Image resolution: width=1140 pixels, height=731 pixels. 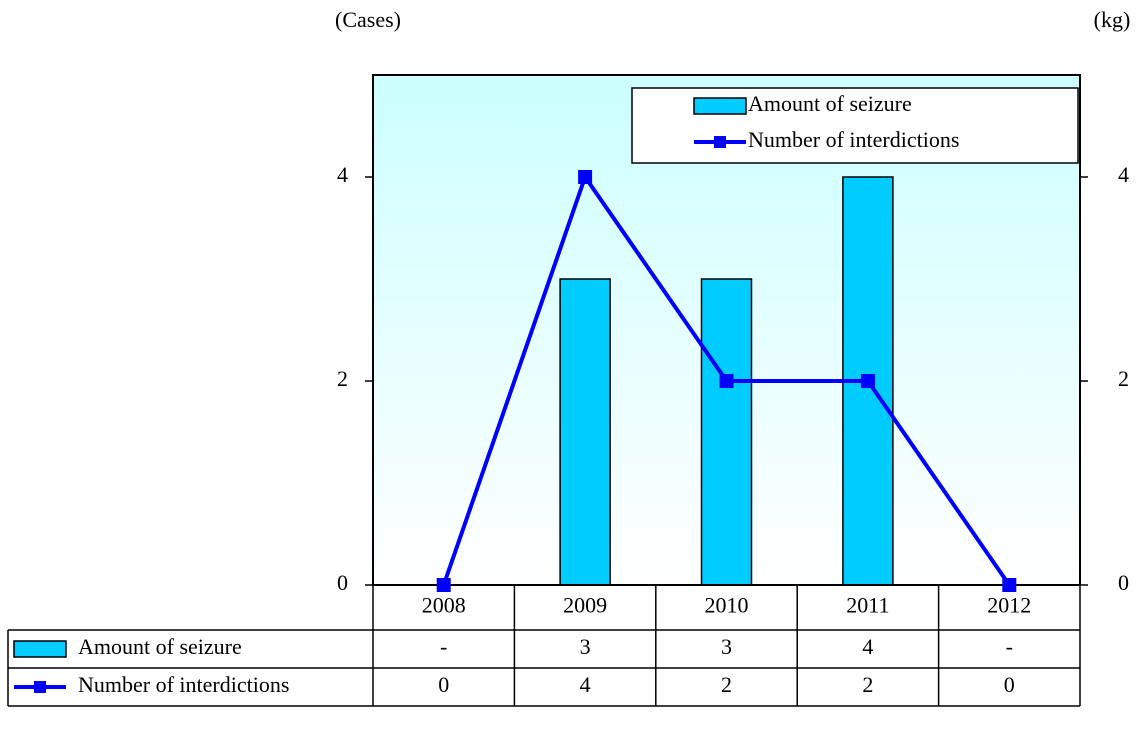 I want to click on y-axis-label: (Cases), so click(x=368, y=19).